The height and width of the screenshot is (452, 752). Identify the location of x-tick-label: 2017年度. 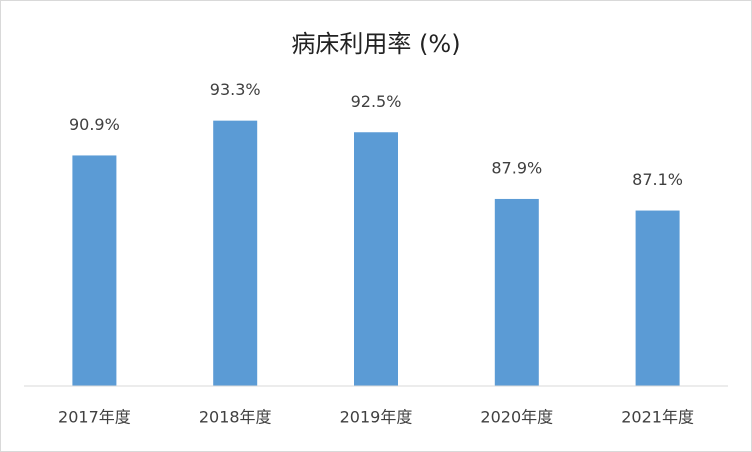
(94, 417).